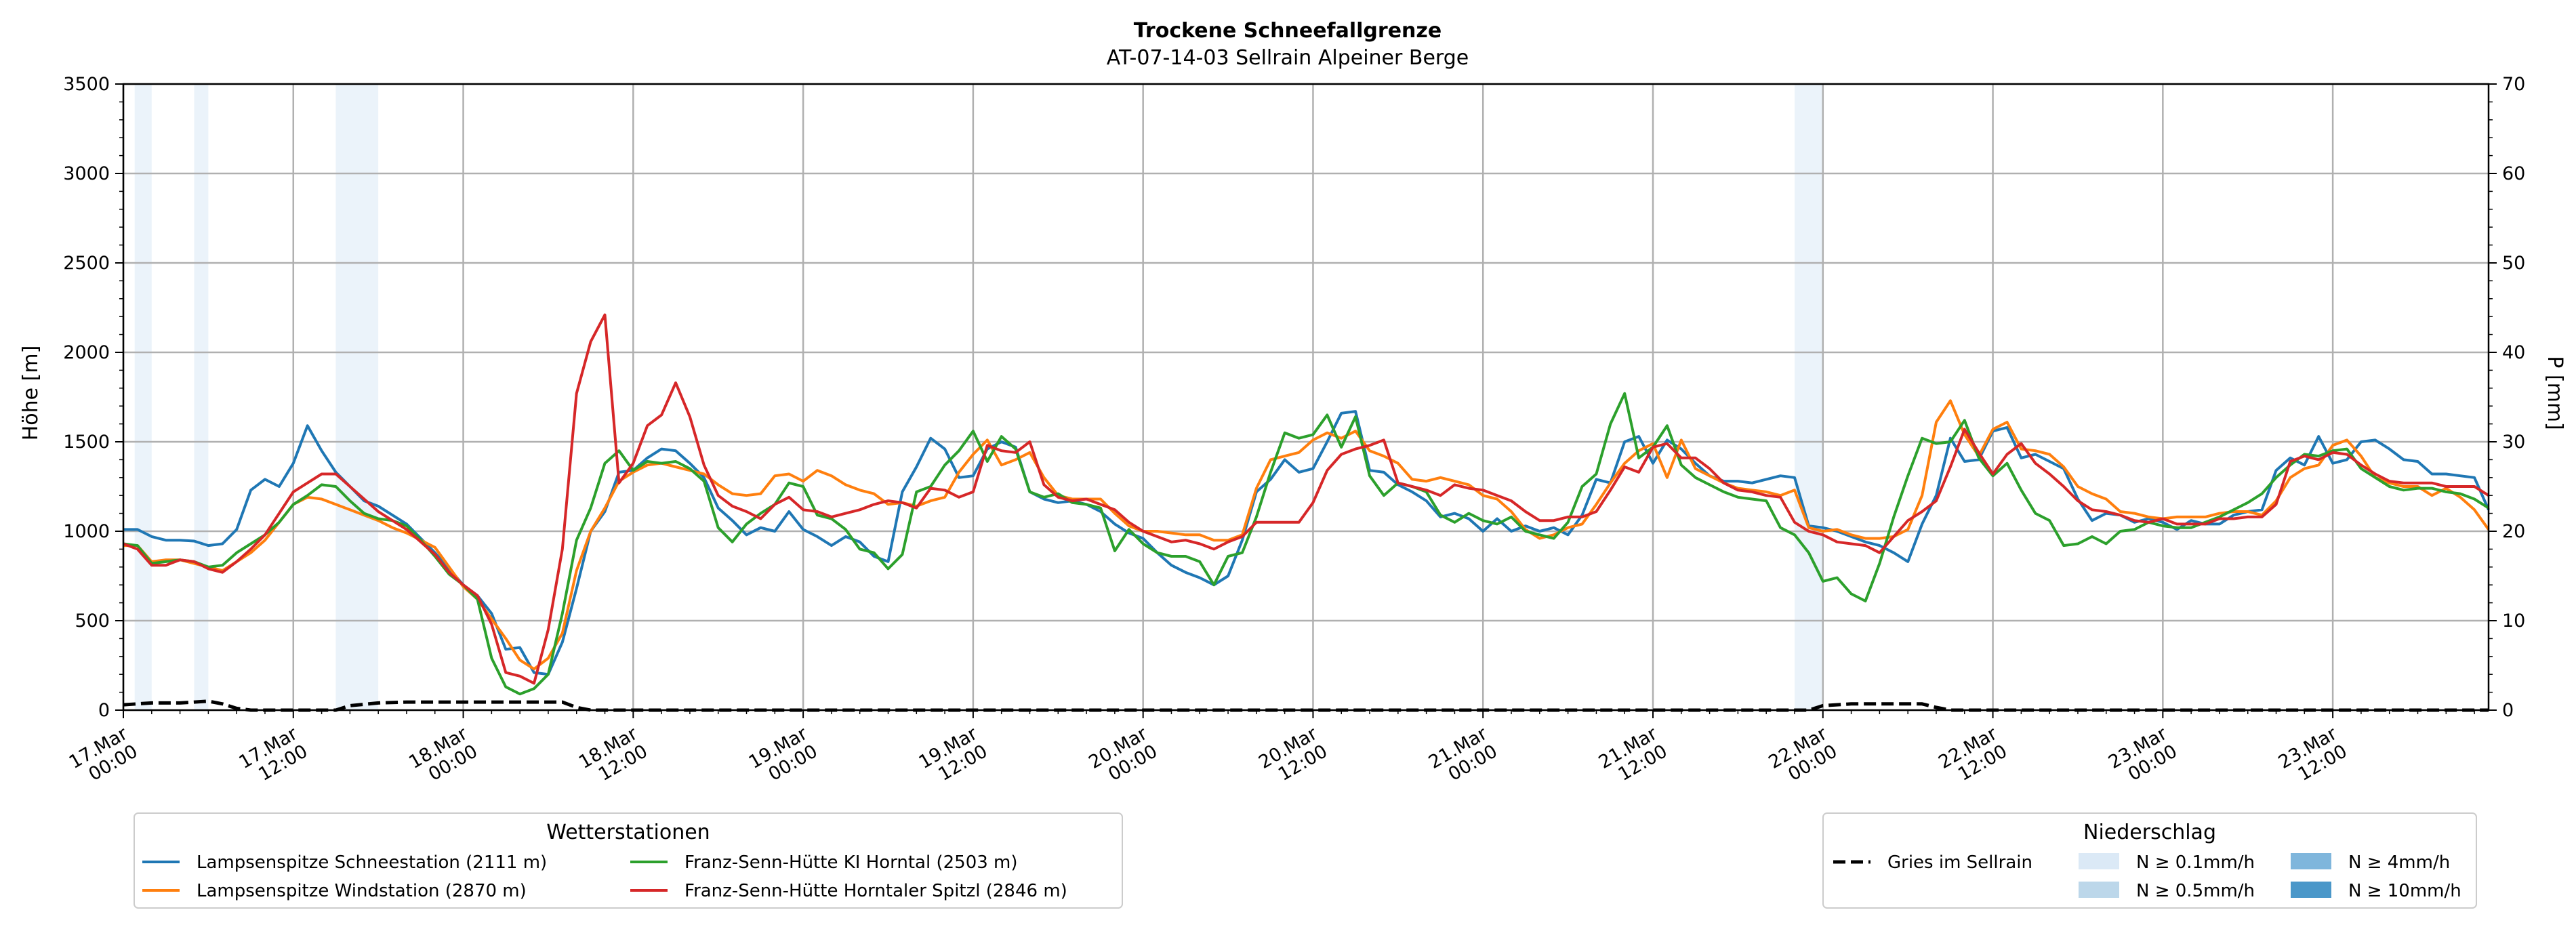 This screenshot has height=929, width=2576. Describe the element at coordinates (1288, 31) in the screenshot. I see `chart-title: Trockene Schneefallgrenze` at that location.